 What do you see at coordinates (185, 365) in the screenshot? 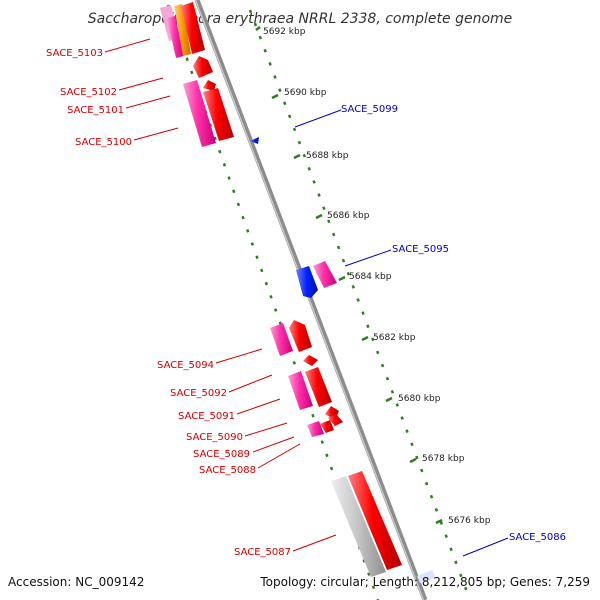
I see `gene-label: SACE_5094` at bounding box center [185, 365].